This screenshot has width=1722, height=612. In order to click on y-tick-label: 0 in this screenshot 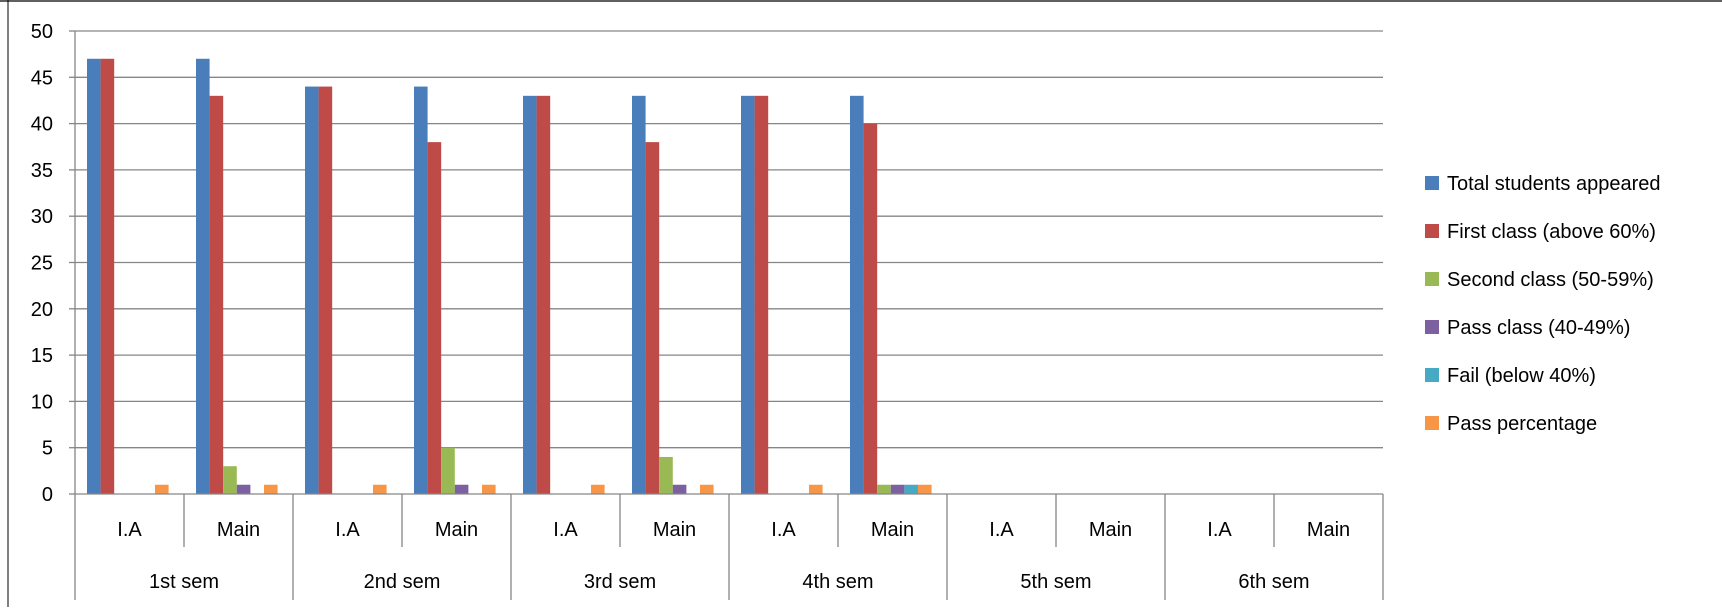, I will do `click(47, 495)`.